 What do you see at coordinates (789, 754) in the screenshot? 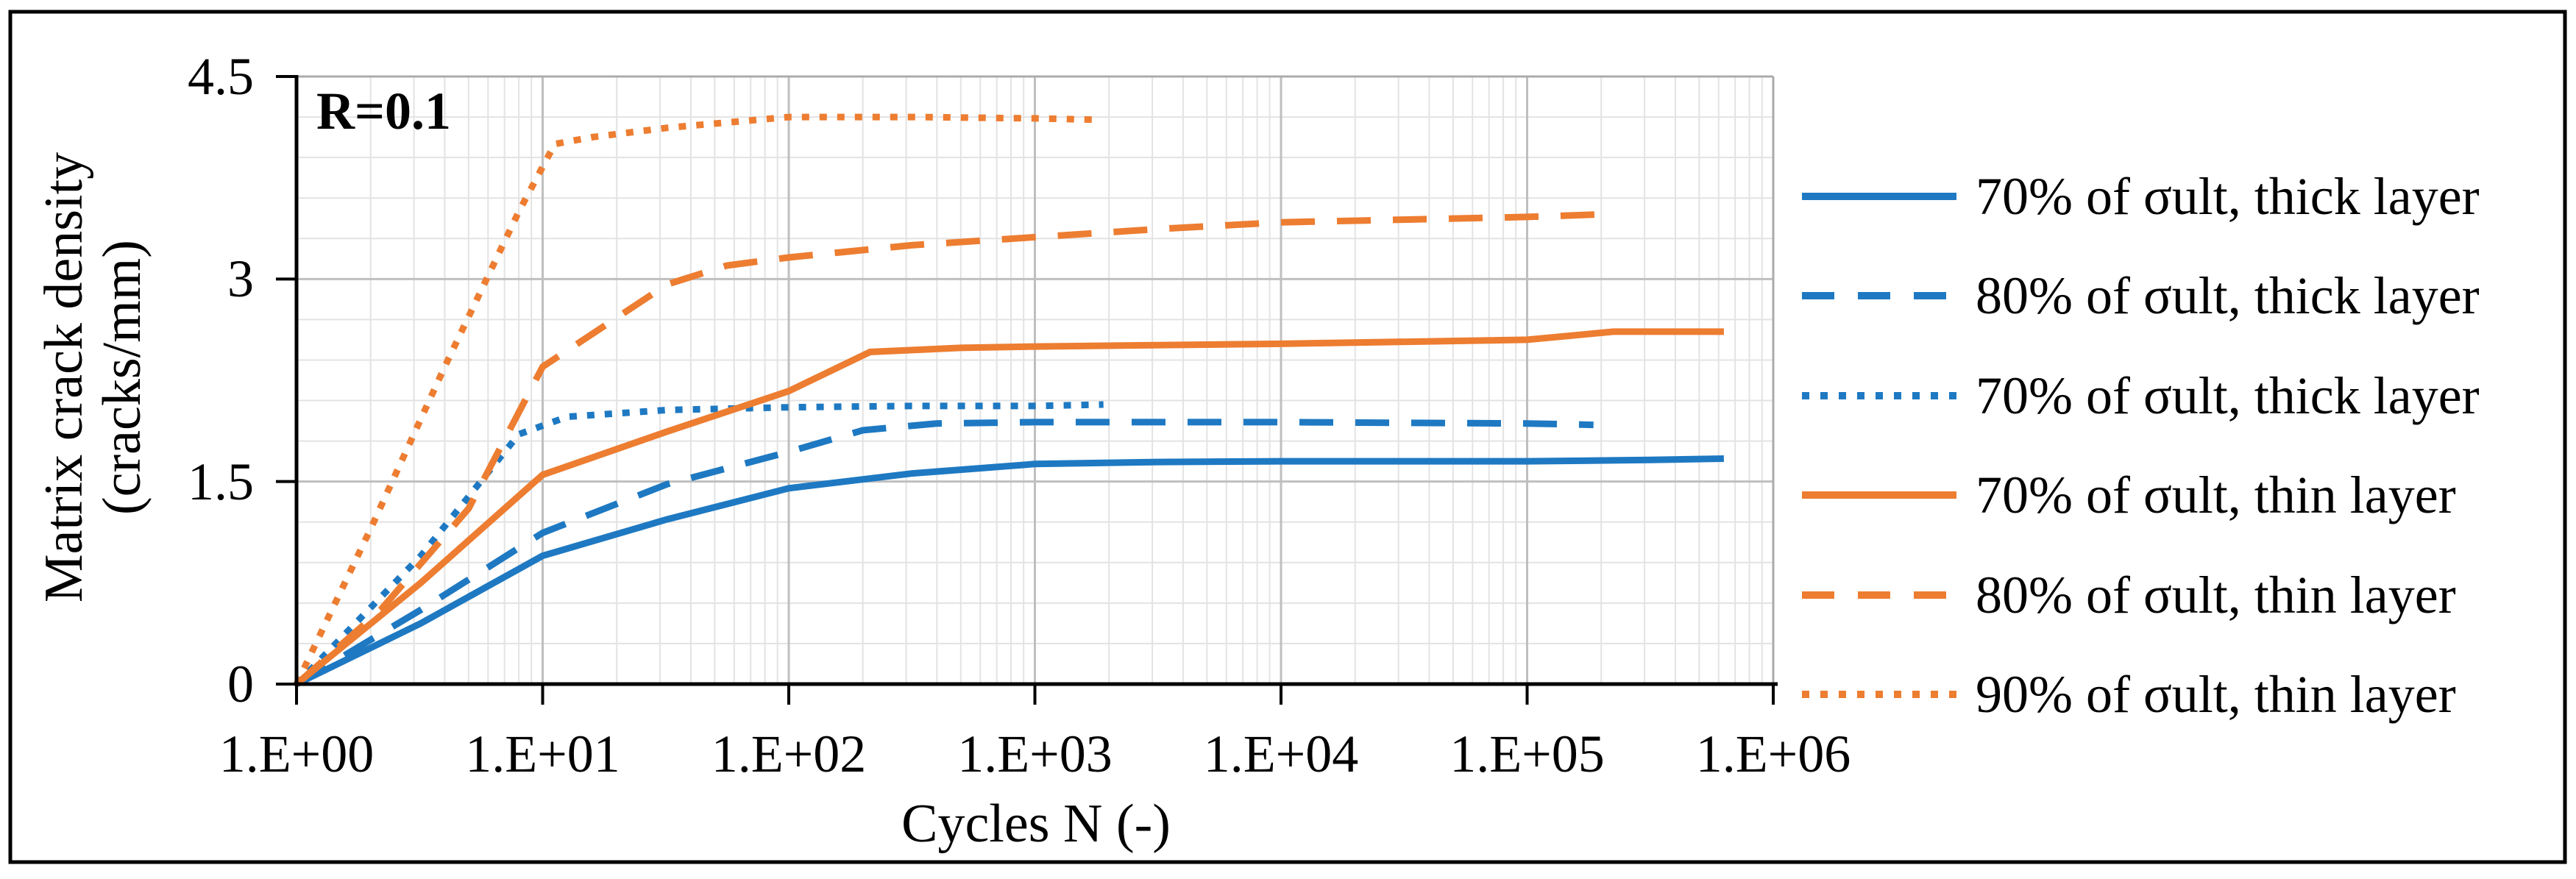
I see `x-tick-label: 1.E+02` at bounding box center [789, 754].